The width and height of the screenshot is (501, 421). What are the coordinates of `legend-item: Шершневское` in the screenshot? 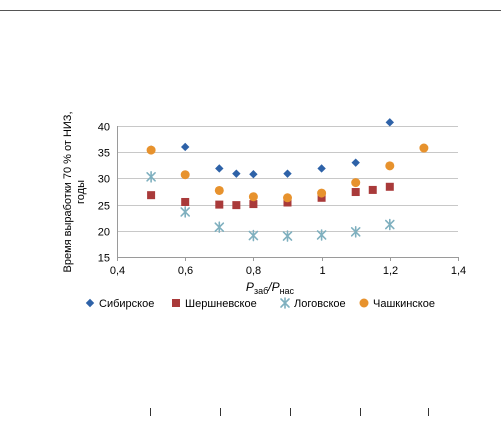 It's located at (214, 304).